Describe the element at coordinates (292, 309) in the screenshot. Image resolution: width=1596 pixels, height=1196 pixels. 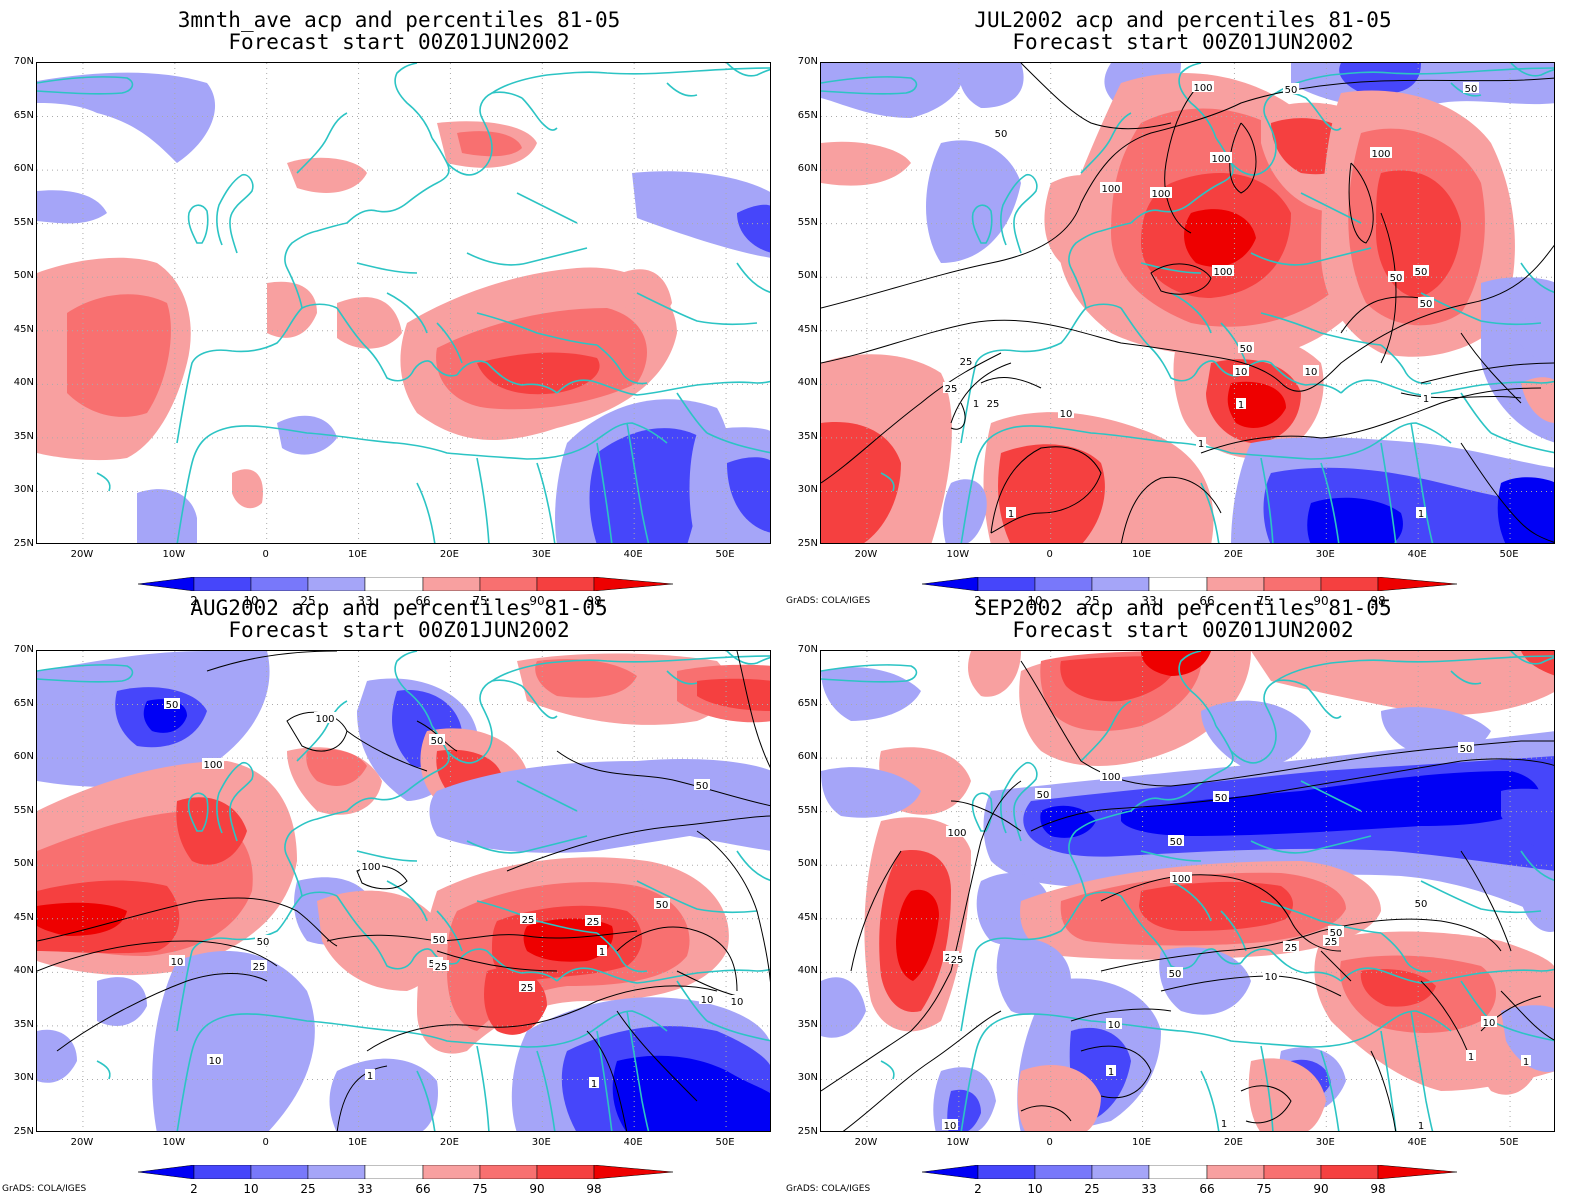
I see `shade-p66` at that location.